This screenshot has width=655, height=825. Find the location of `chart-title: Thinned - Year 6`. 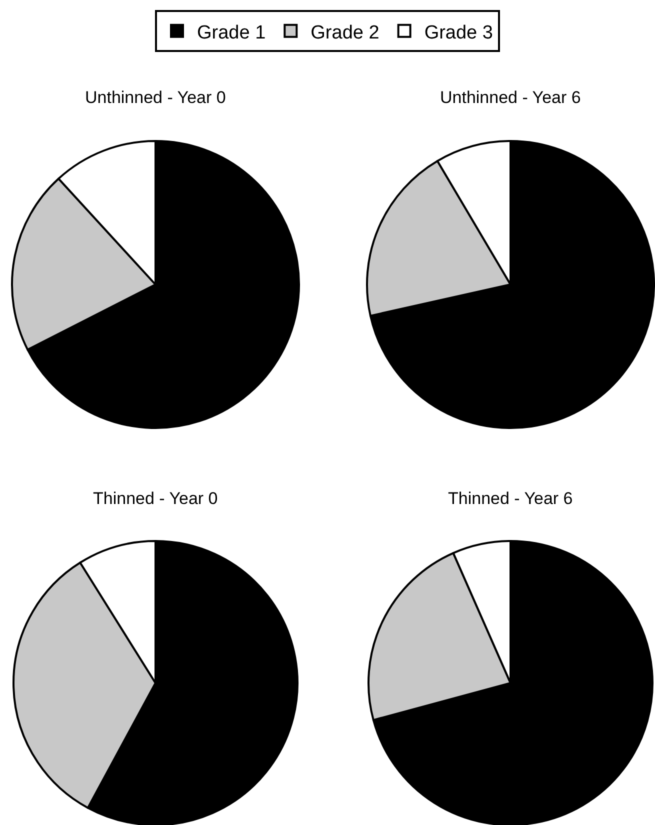

chart-title: Thinned - Year 6 is located at coordinates (510, 498).